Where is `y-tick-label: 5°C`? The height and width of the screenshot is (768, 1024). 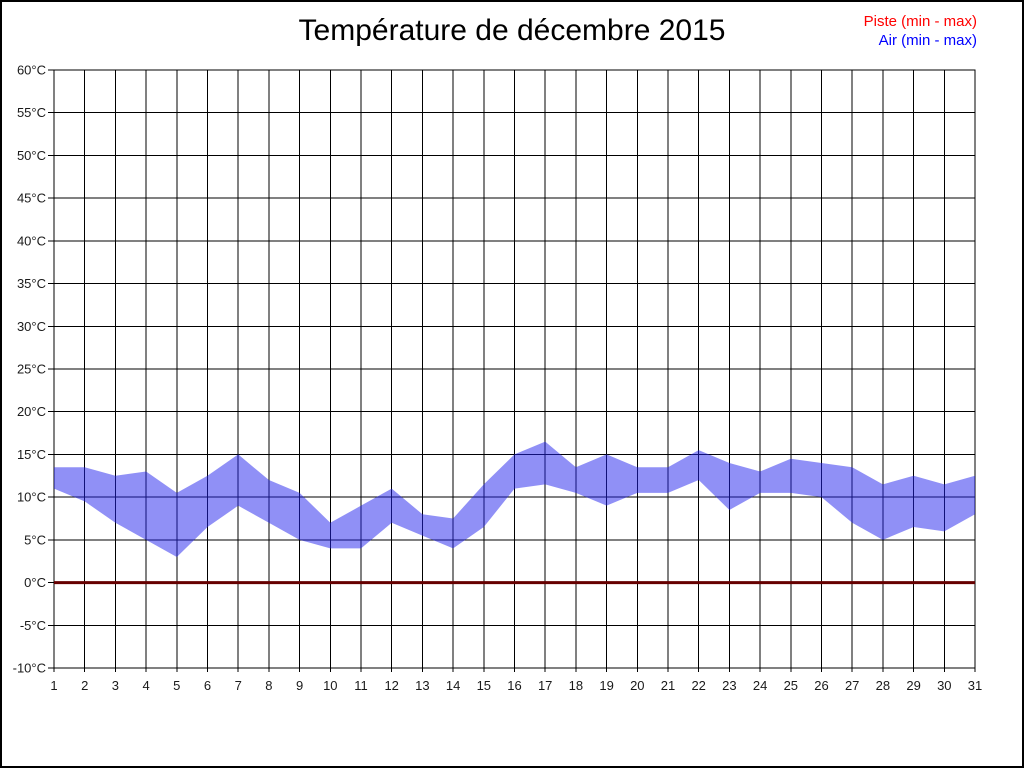 y-tick-label: 5°C is located at coordinates (35, 539).